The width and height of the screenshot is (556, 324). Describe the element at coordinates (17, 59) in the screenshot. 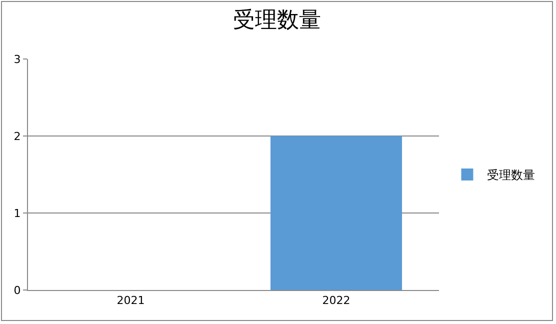

I see `y-tick-label: 3` at that location.